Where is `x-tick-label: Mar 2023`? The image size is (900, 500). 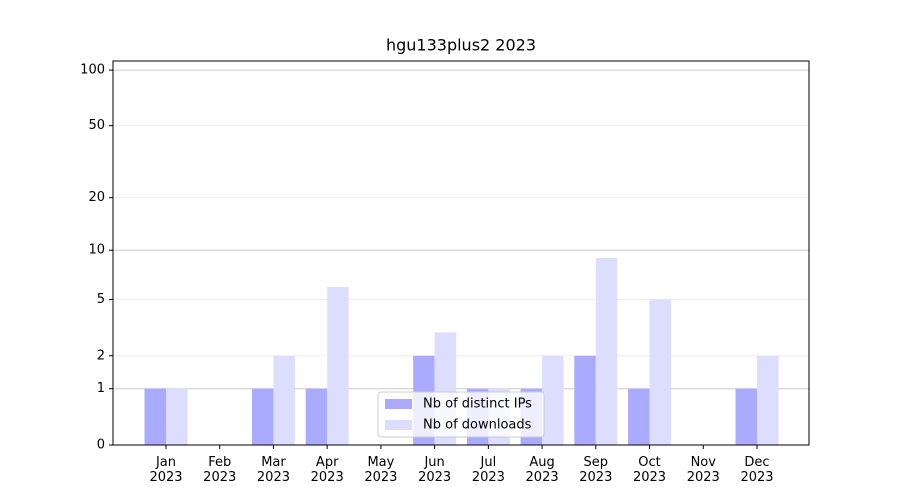
x-tick-label: Mar 2023 is located at coordinates (273, 470).